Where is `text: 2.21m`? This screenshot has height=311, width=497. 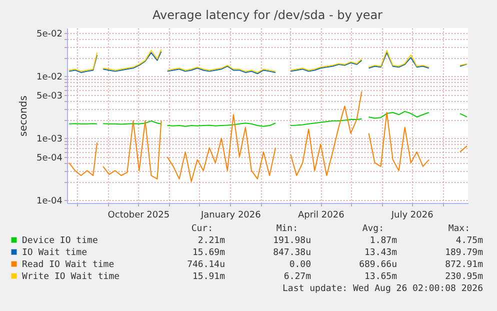 text: 2.21m is located at coordinates (211, 241).